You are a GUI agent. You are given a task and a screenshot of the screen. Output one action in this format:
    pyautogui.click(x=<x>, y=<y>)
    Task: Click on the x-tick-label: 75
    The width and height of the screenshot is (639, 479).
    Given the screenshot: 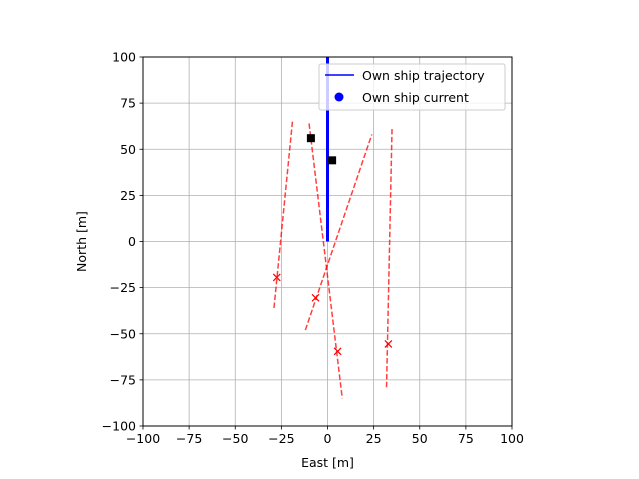 What is the action you would take?
    pyautogui.click(x=466, y=438)
    